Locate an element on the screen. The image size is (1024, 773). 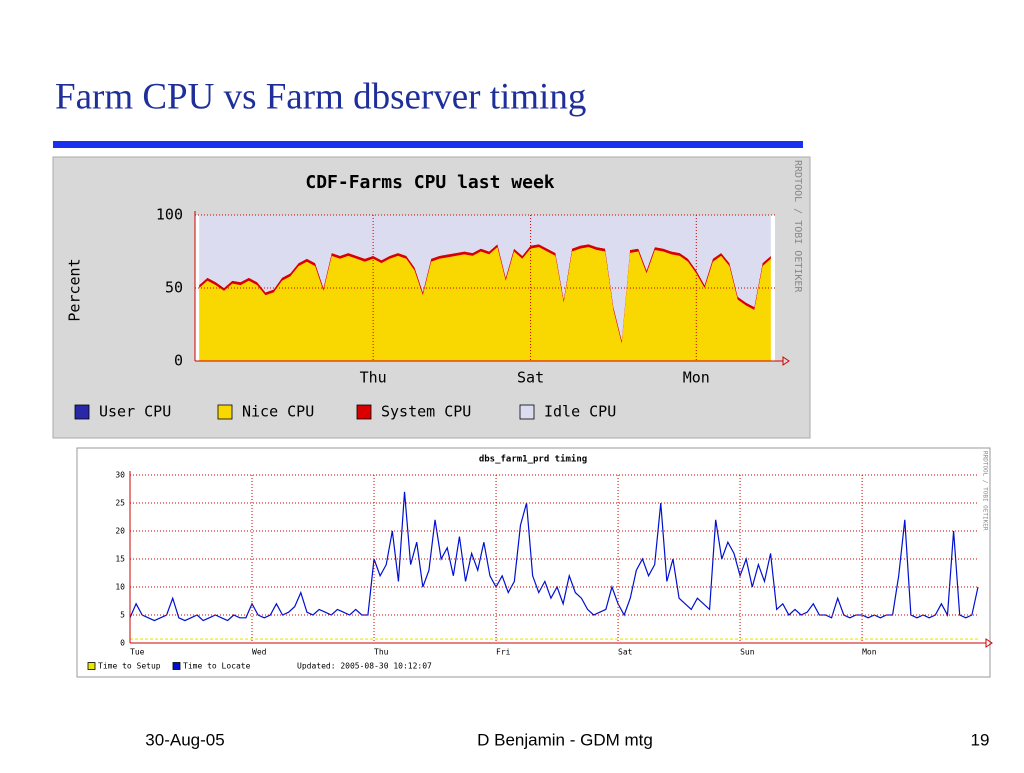
chart-title: CDF-Farms CPU last week is located at coordinates (429, 182).